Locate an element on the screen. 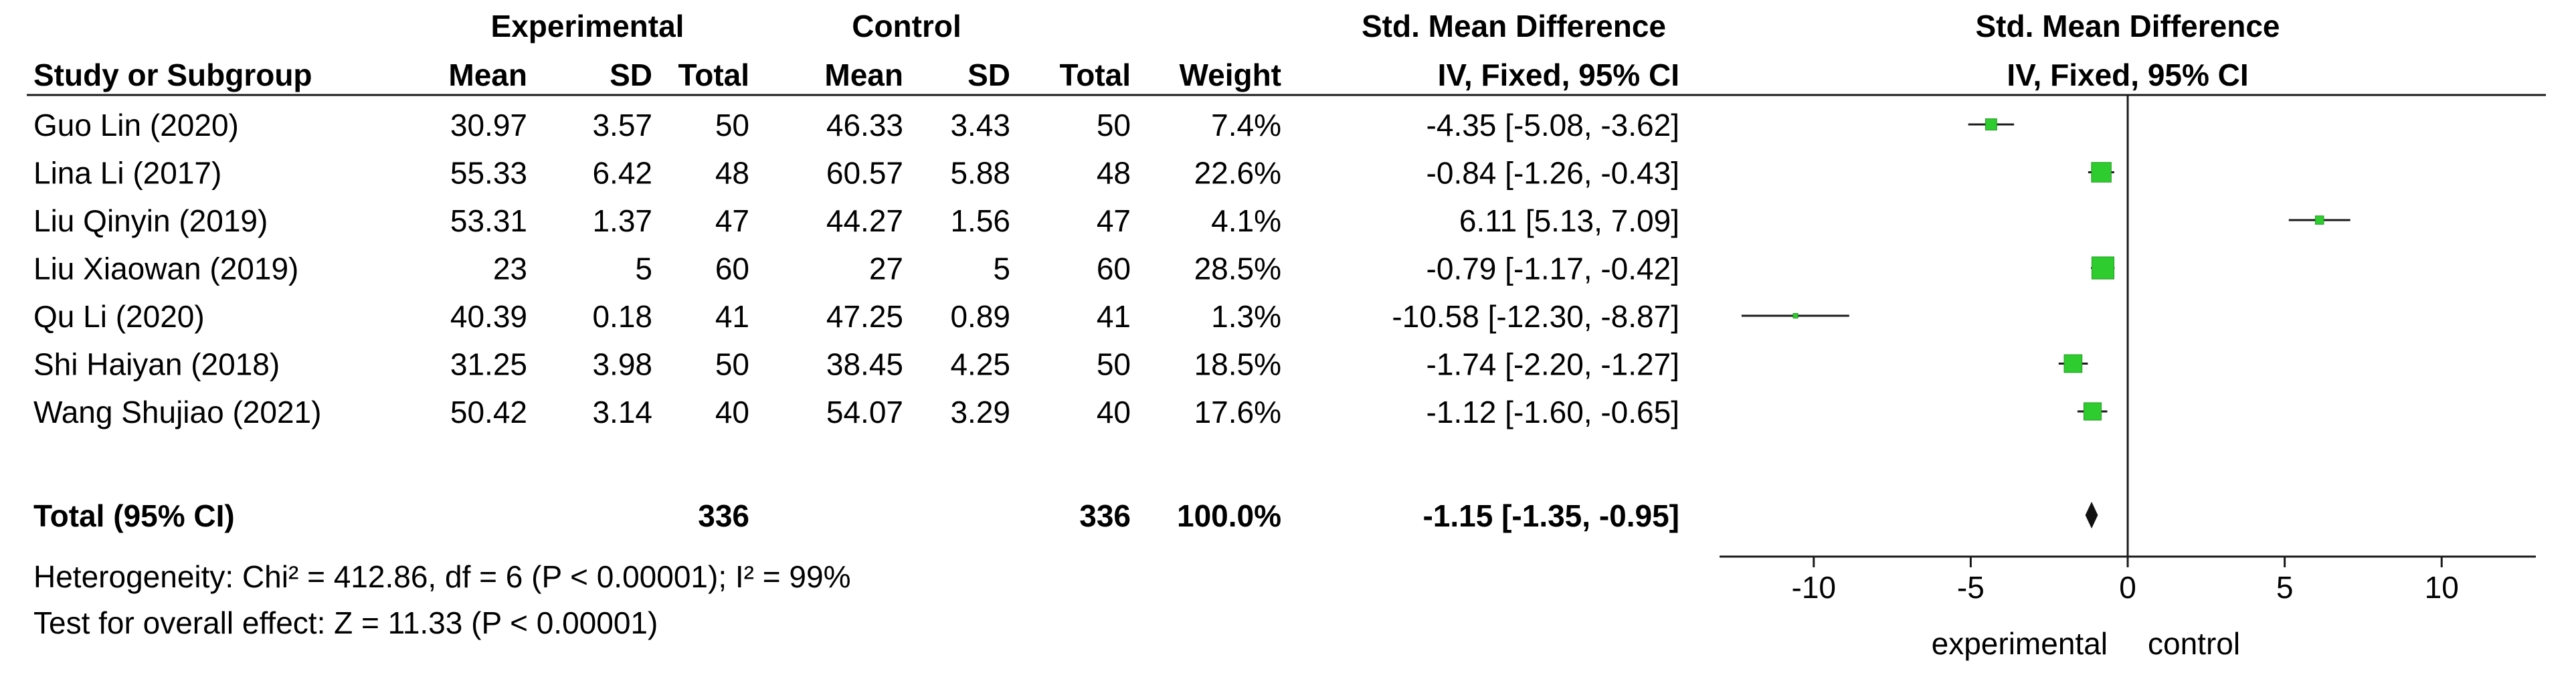 The height and width of the screenshot is (673, 2576). exp-sd-cell: 6.42 is located at coordinates (622, 173).